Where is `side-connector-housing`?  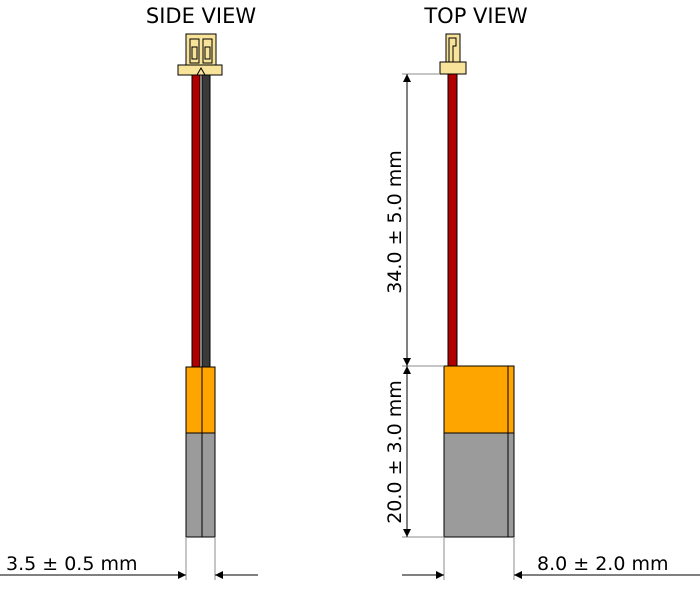 side-connector-housing is located at coordinates (201, 51).